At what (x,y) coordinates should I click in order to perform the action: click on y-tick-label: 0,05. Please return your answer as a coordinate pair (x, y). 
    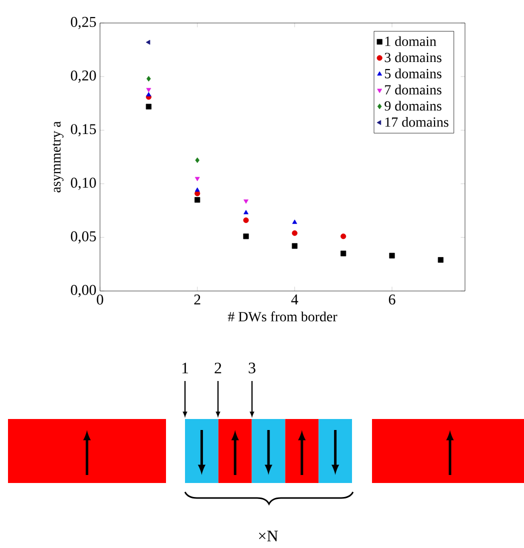
    Looking at the image, I should click on (83, 237).